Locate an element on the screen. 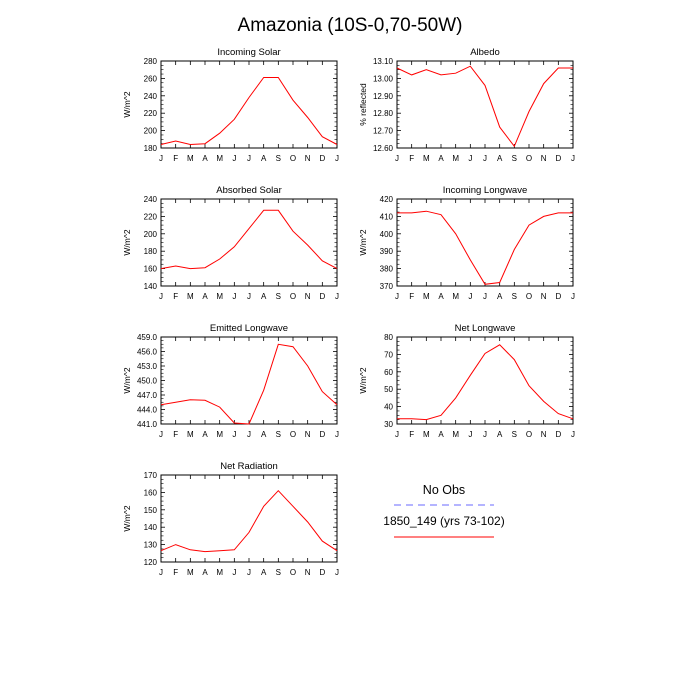 This screenshot has width=700, height=700. y-axis-label-albedo: % reflected is located at coordinates (363, 104).